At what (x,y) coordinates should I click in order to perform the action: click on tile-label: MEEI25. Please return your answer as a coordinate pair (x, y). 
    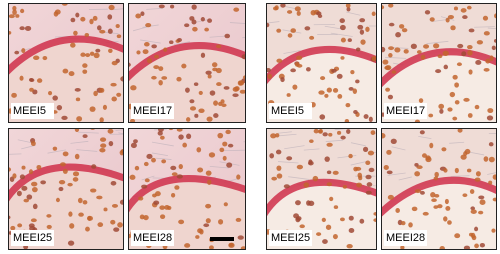
    Looking at the image, I should click on (290, 238).